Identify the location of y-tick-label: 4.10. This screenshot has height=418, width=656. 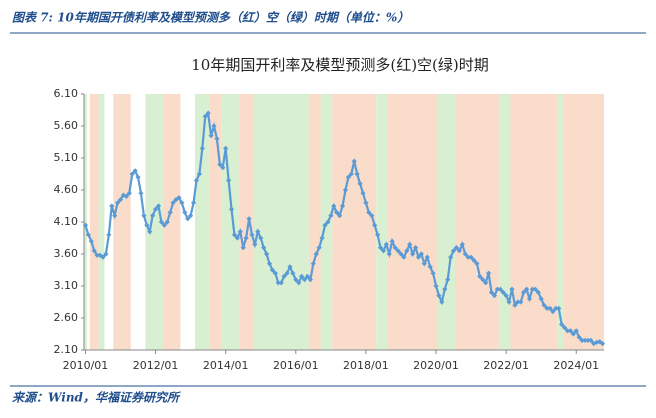
(66, 221).